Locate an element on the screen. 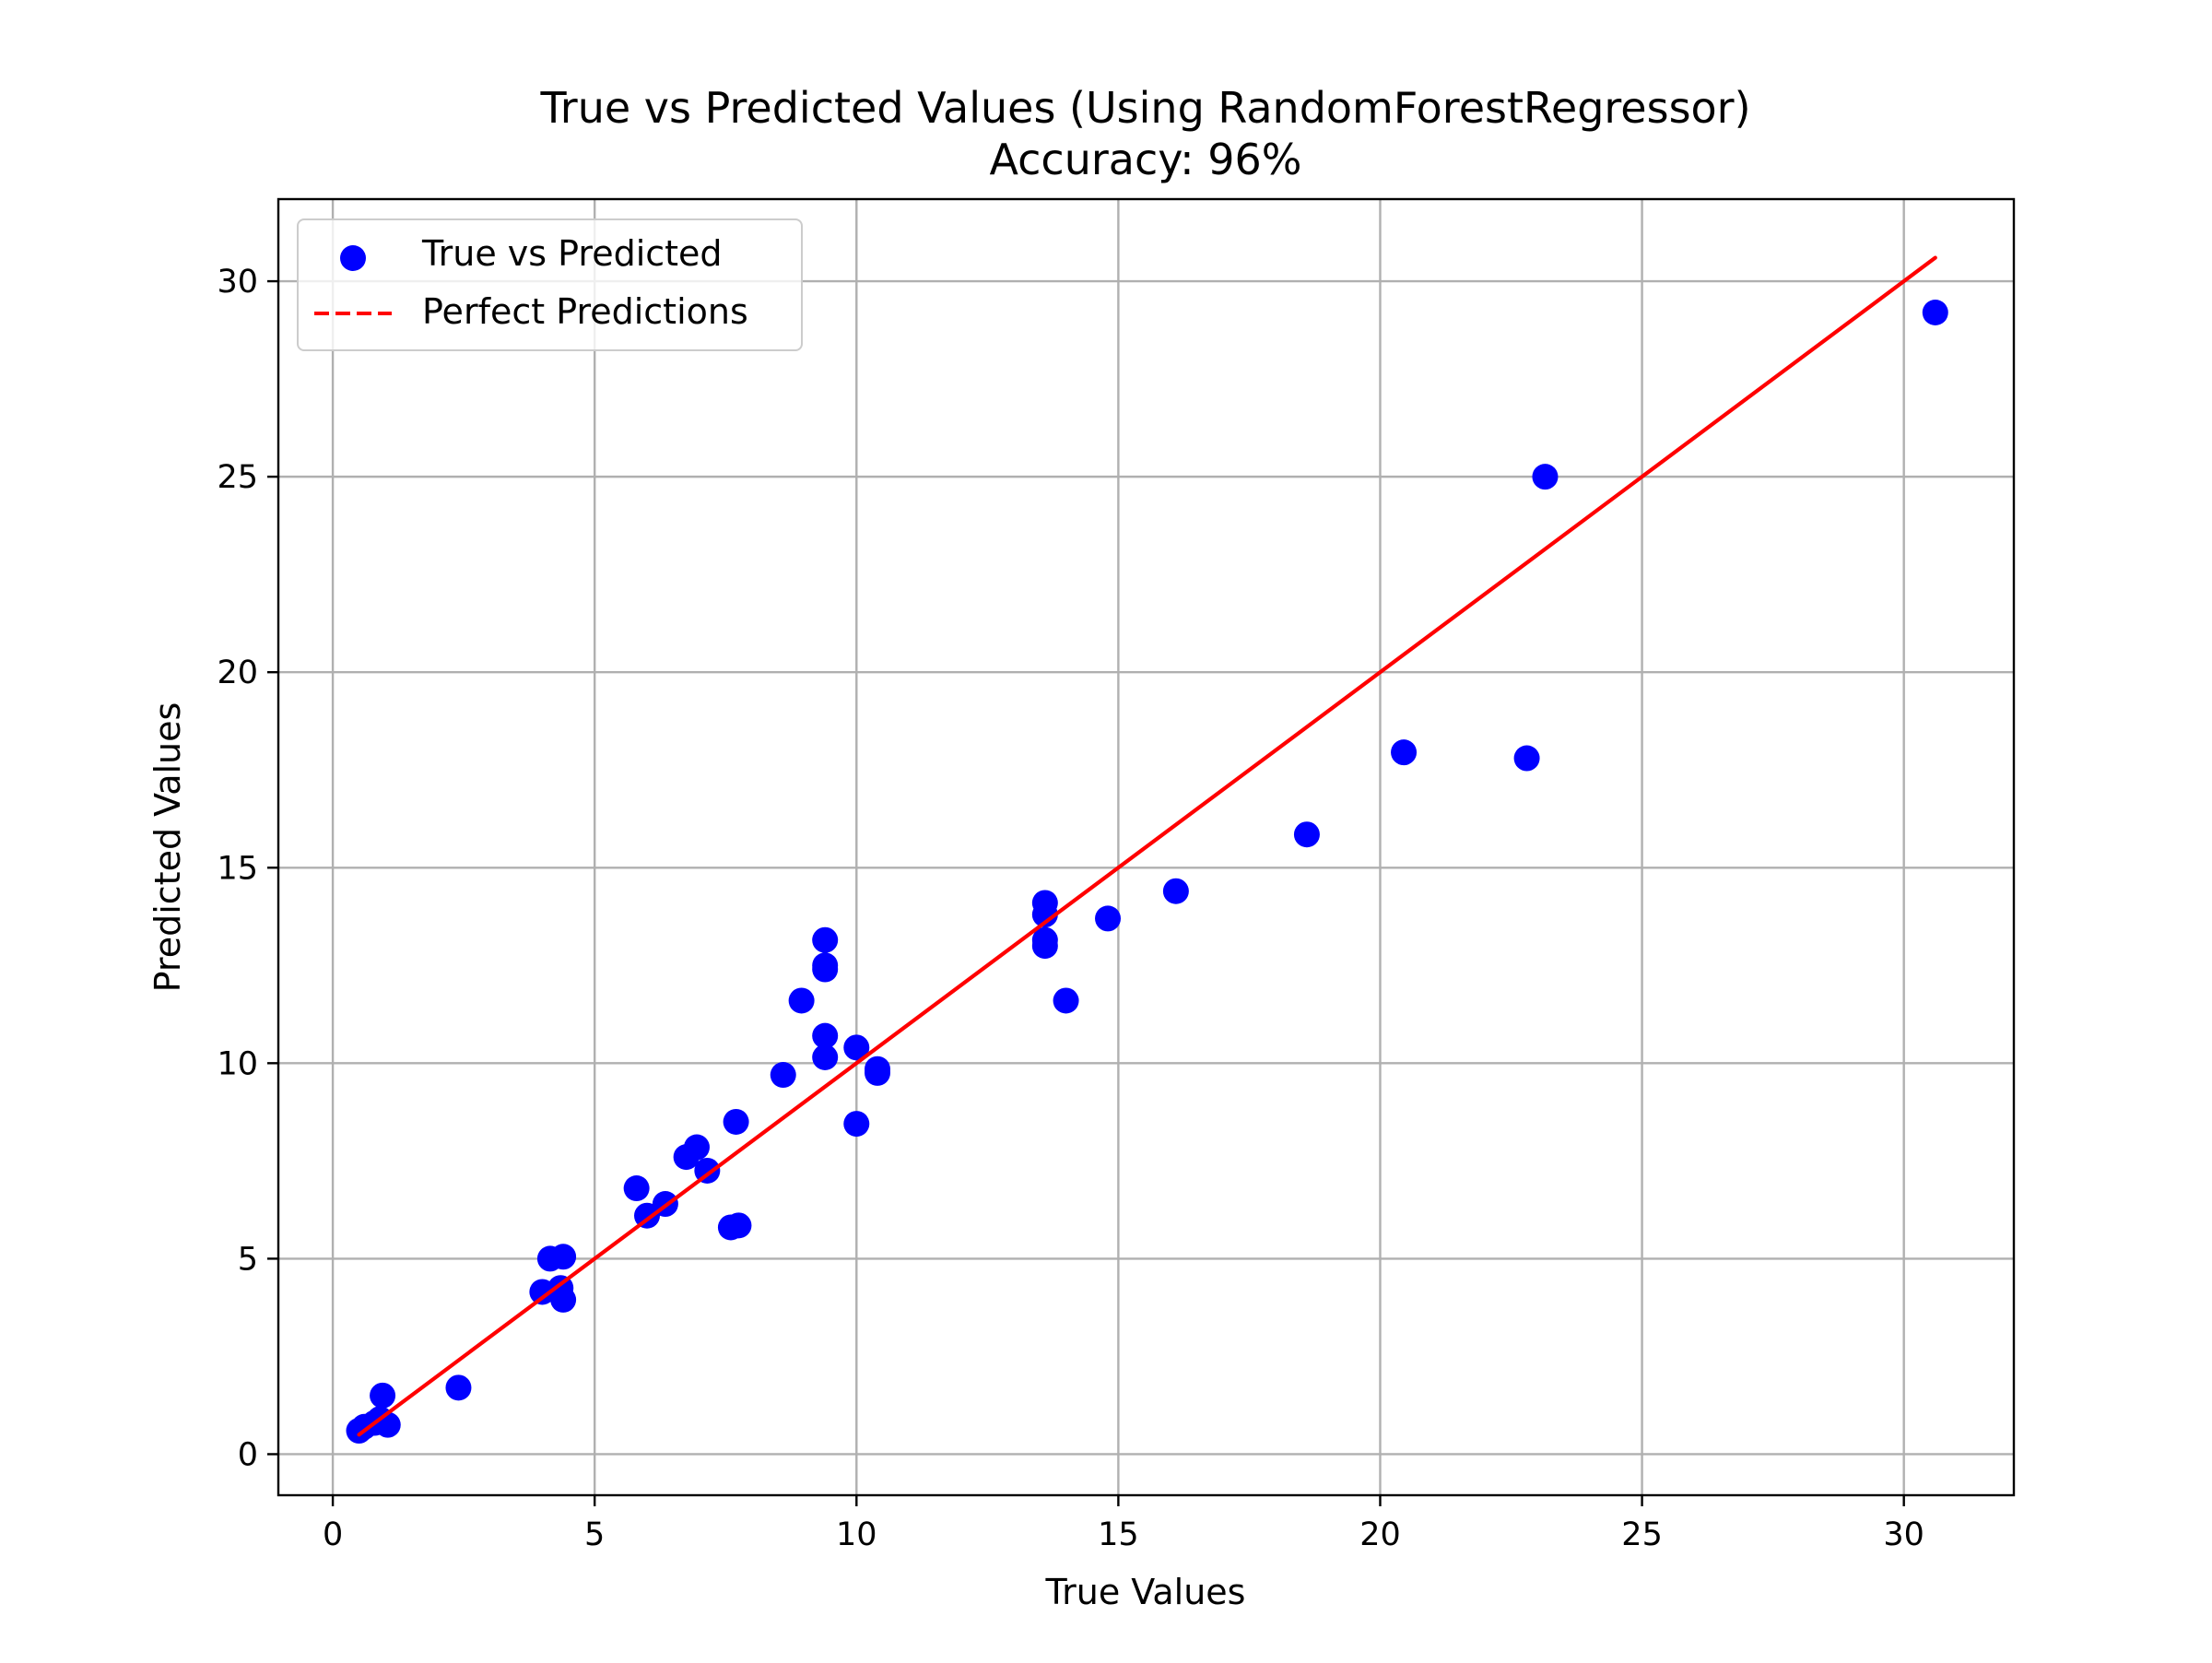  y-tick-label: 5 is located at coordinates (248, 1259).